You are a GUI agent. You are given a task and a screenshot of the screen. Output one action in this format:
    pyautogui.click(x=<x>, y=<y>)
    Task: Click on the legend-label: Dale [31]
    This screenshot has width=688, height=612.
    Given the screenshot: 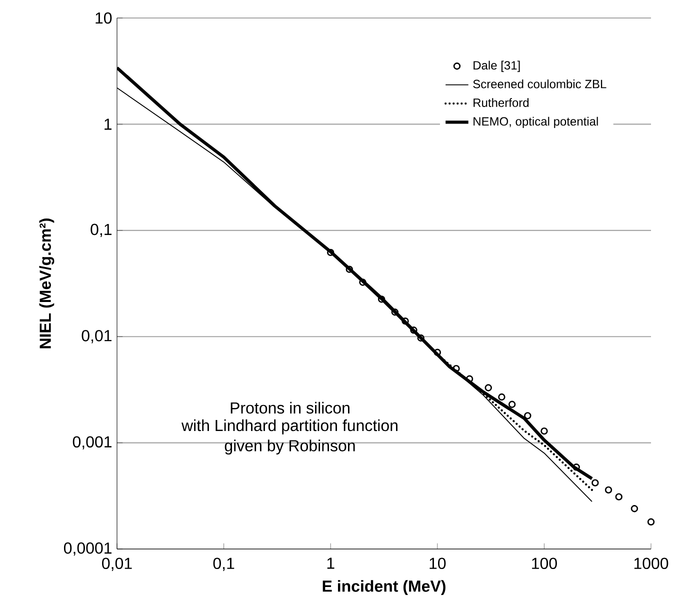 What is the action you would take?
    pyautogui.click(x=497, y=66)
    